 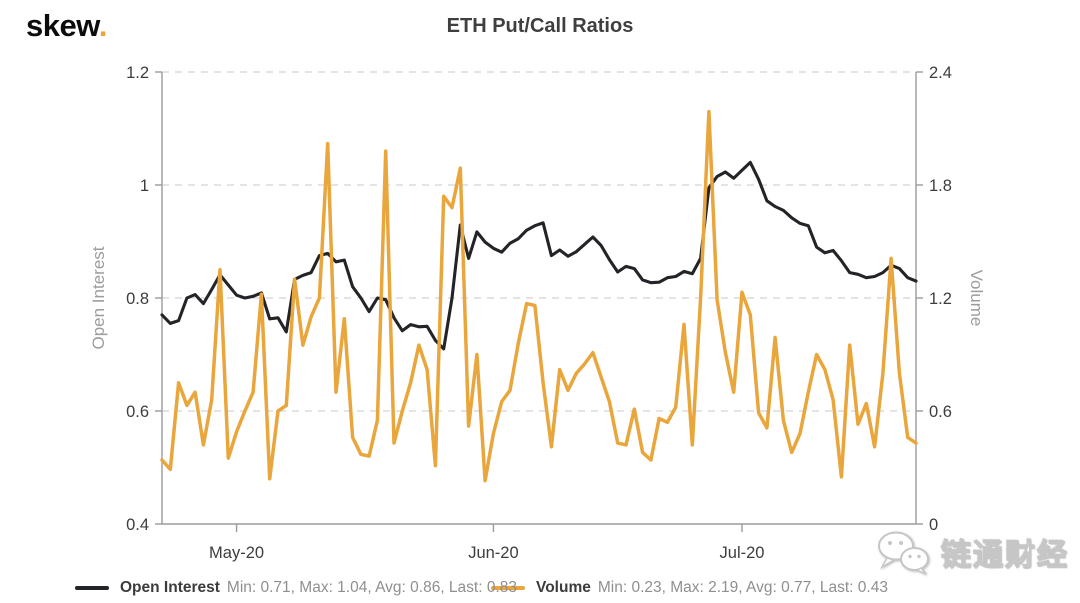 I want to click on watermark-text: 链通财经, so click(x=1004, y=555).